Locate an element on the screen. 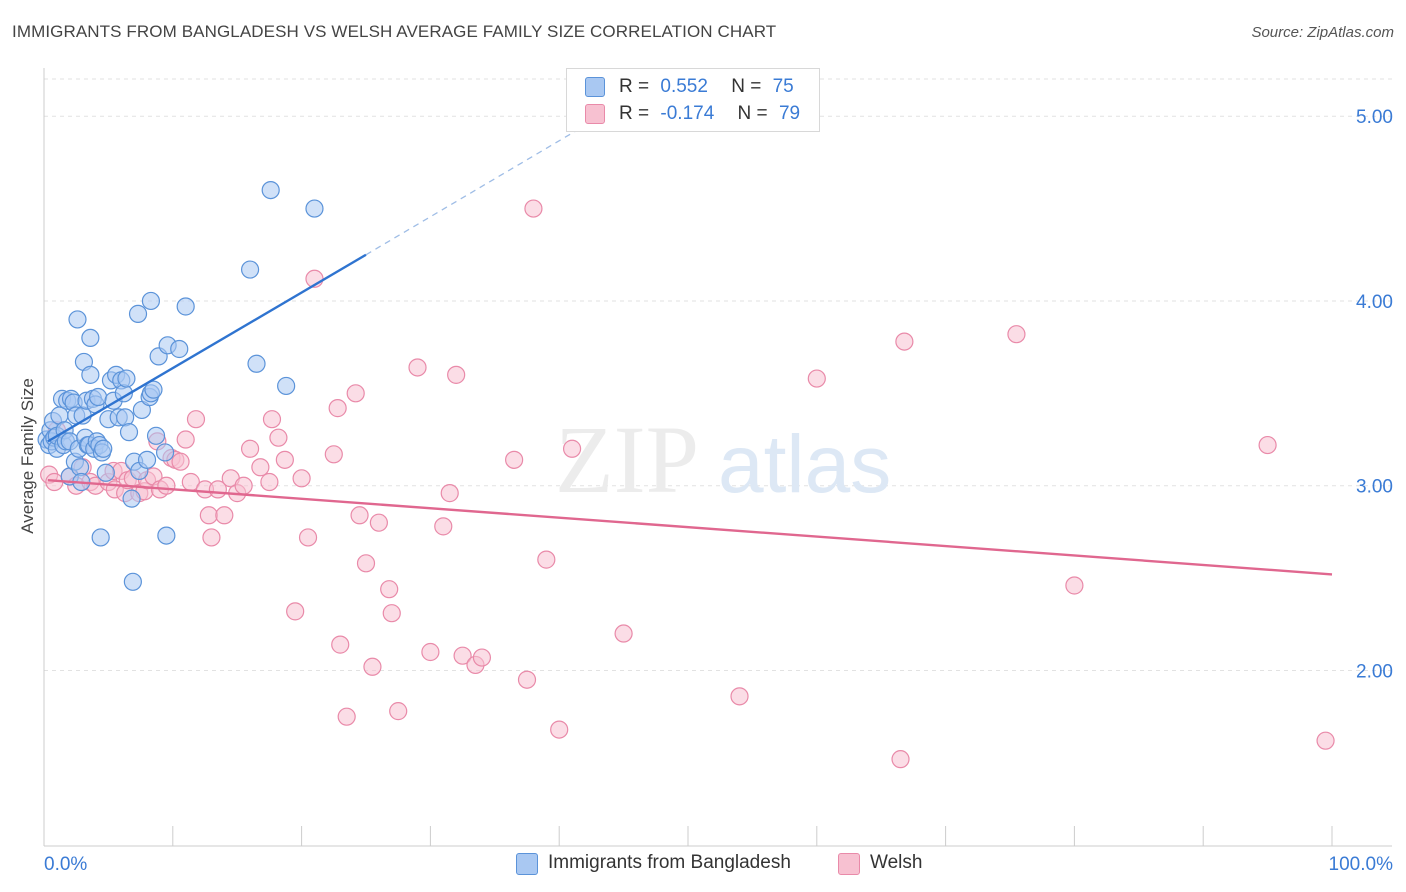 This screenshot has height=892, width=1406. watermark-atlas: atlas is located at coordinates (804, 464).